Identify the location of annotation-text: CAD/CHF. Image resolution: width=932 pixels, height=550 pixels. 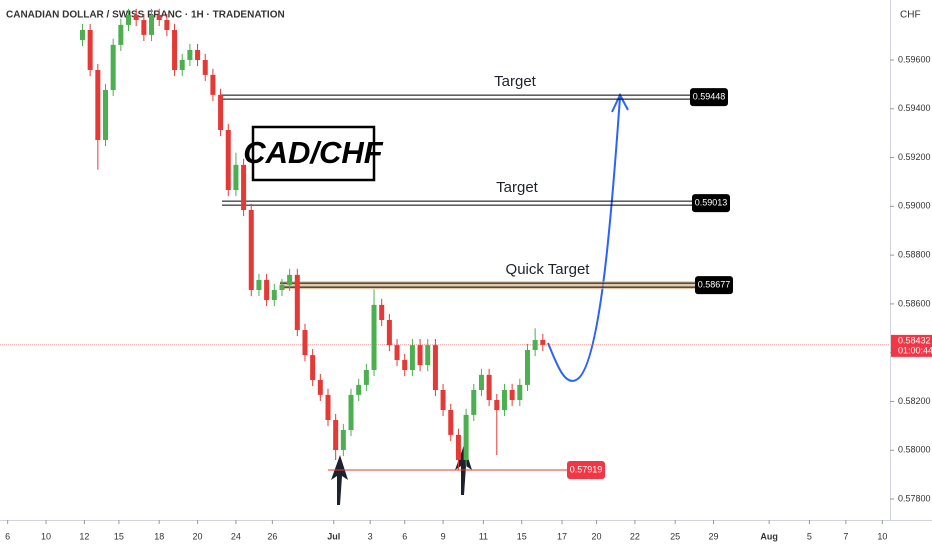
(313, 152).